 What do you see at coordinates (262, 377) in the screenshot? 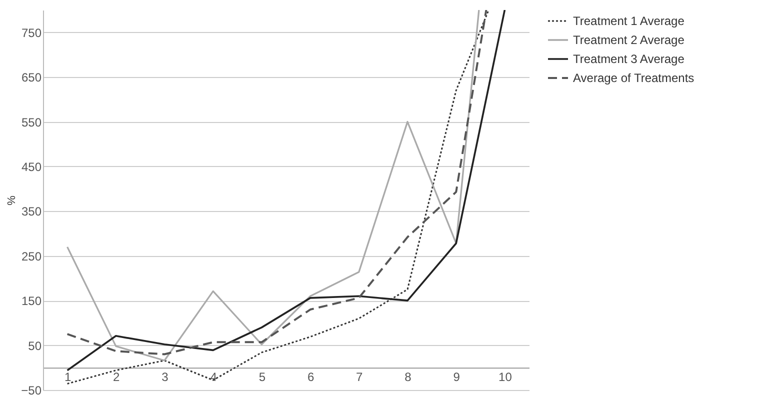
I see `x-tick-label: 5` at bounding box center [262, 377].